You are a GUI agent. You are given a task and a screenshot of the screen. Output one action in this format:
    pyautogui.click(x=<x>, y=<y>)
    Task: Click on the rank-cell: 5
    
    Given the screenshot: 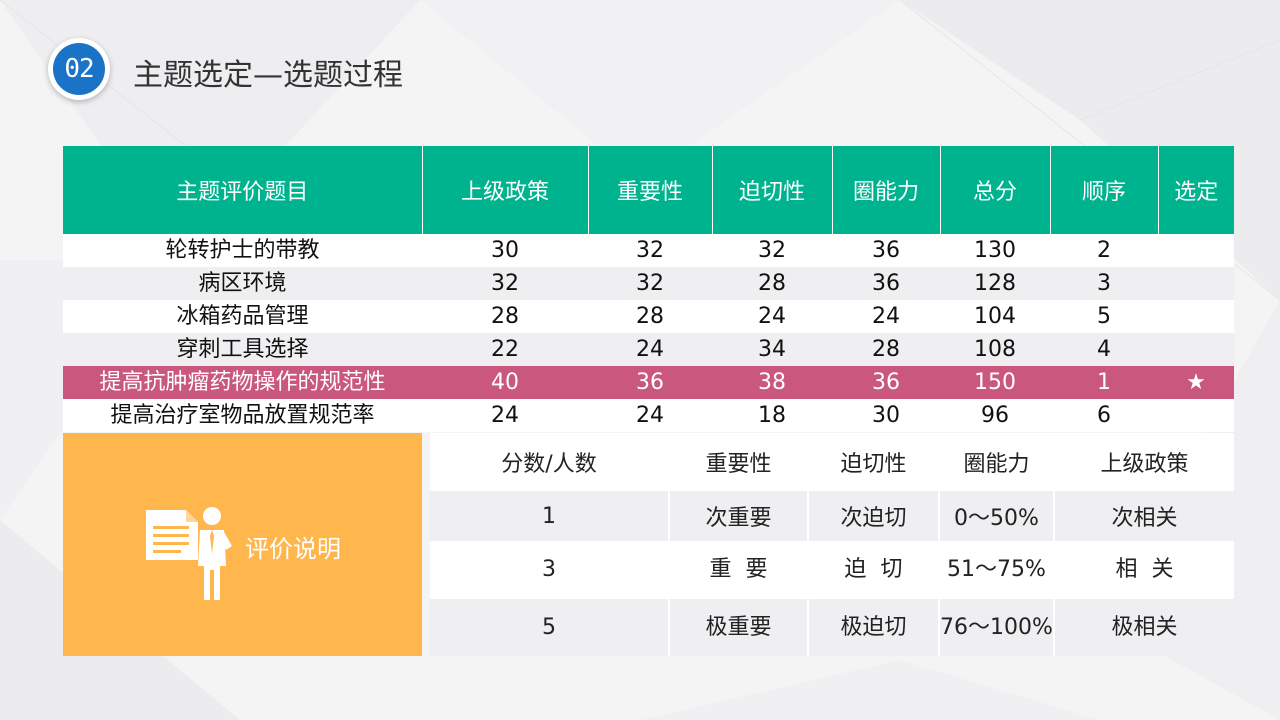 What is the action you would take?
    pyautogui.click(x=1104, y=316)
    